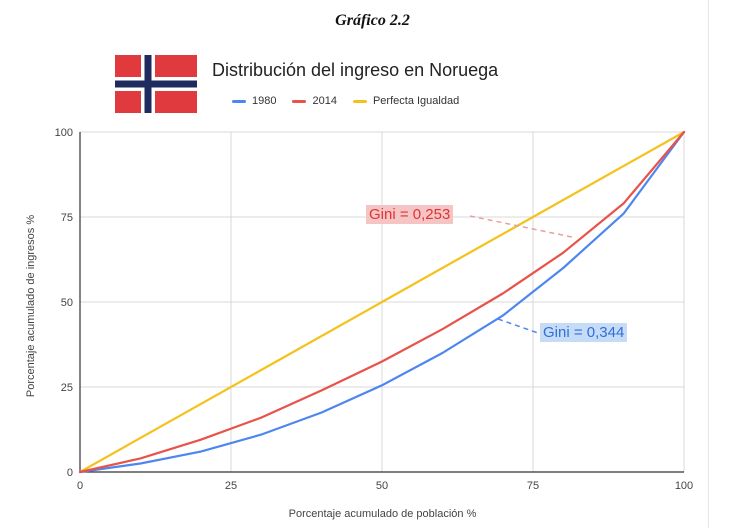 The image size is (745, 528). What do you see at coordinates (355, 70) in the screenshot?
I see `chart-title: Distribución del ingreso en Noruega` at bounding box center [355, 70].